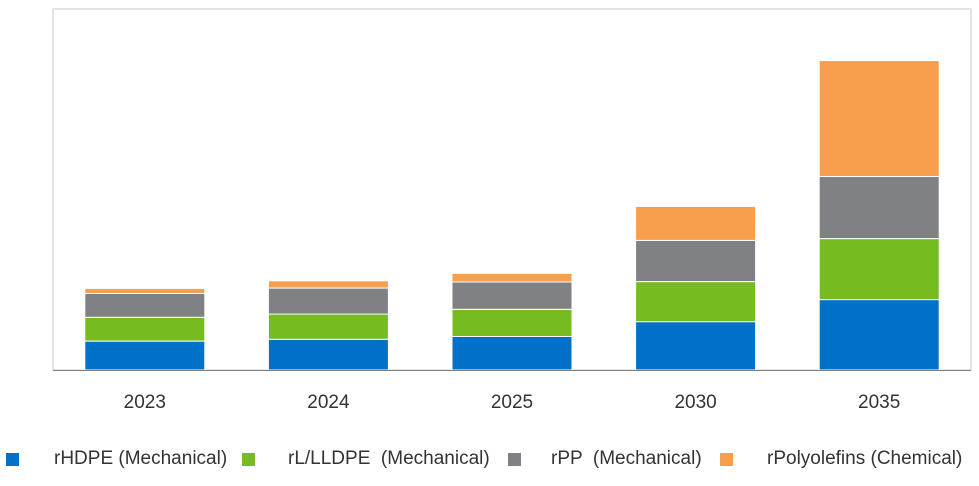 The height and width of the screenshot is (486, 979). What do you see at coordinates (696, 261) in the screenshot?
I see `bar-segment-rpp-mechanical-2030` at bounding box center [696, 261].